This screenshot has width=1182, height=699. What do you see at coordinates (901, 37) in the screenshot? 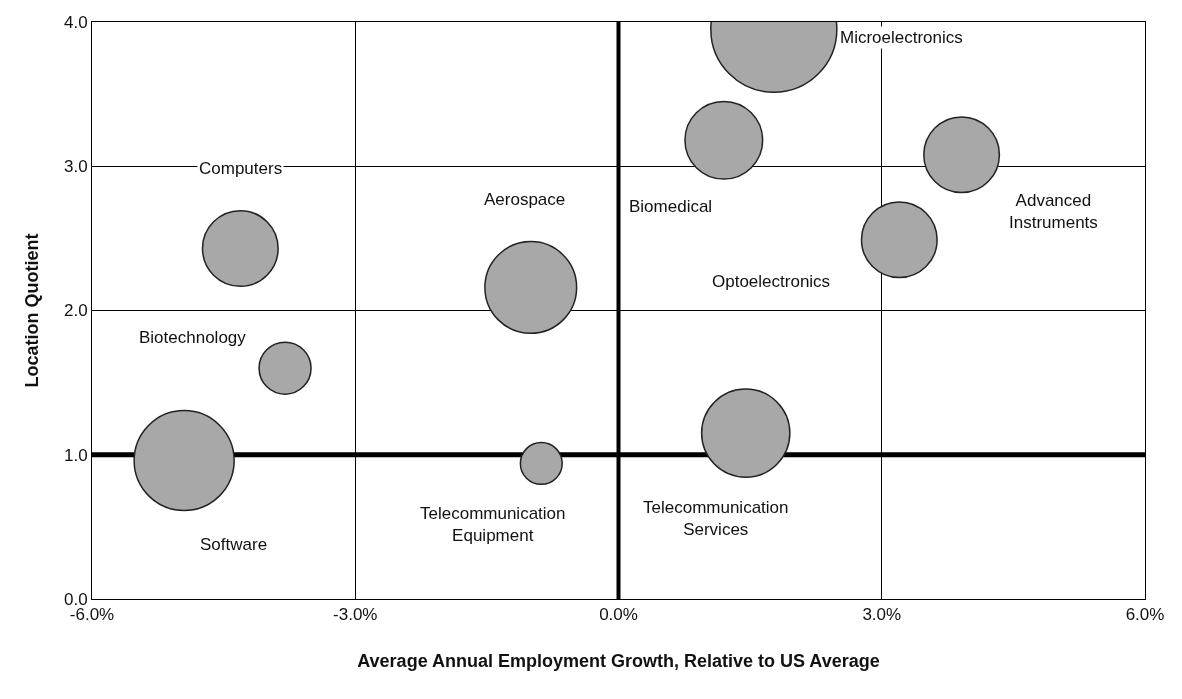
I see `series-label: Microelectronics` at bounding box center [901, 37].